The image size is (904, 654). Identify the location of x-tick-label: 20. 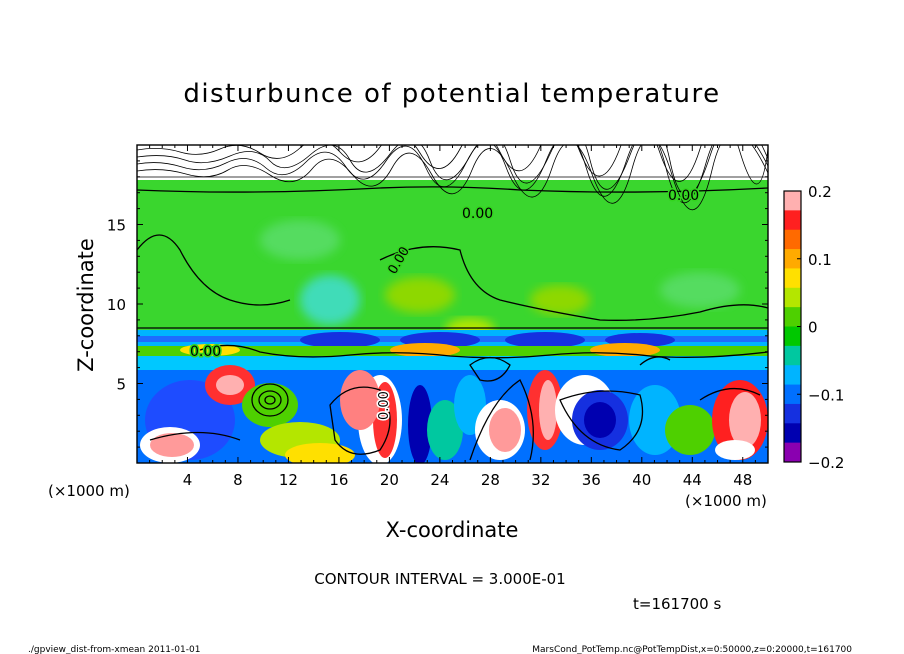
(389, 480).